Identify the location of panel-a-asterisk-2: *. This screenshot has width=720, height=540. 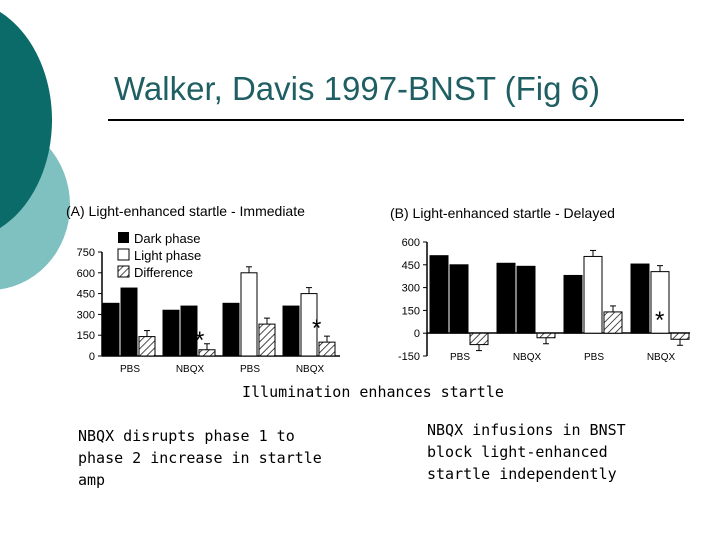
(316, 328).